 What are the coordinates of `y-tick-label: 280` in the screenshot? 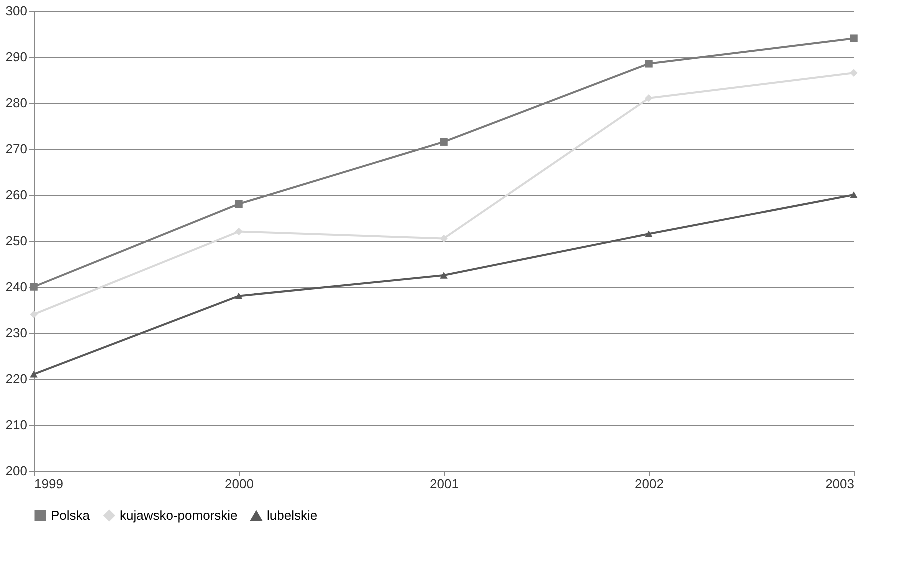 It's located at (17, 103).